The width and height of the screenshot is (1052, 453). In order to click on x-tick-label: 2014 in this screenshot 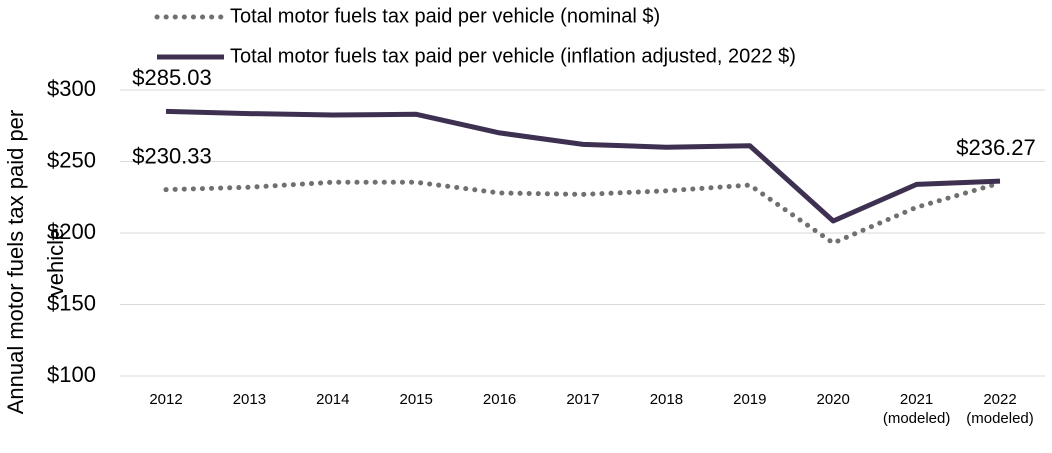, I will do `click(333, 399)`.